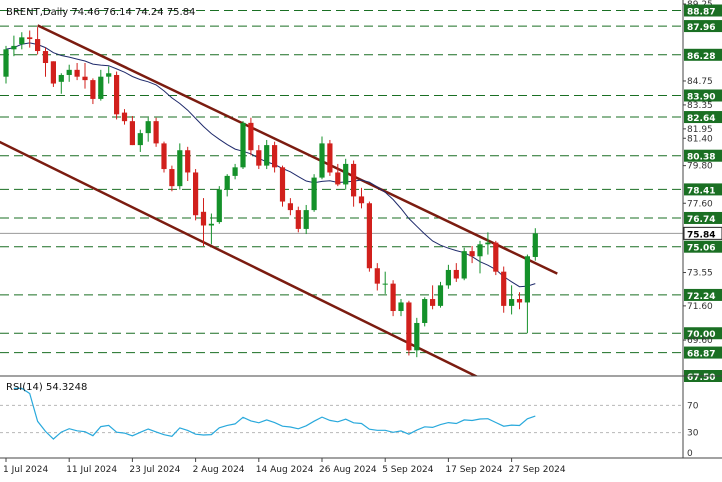  What do you see at coordinates (701, 57) in the screenshot?
I see `level-price-label: 86.28` at bounding box center [701, 57].